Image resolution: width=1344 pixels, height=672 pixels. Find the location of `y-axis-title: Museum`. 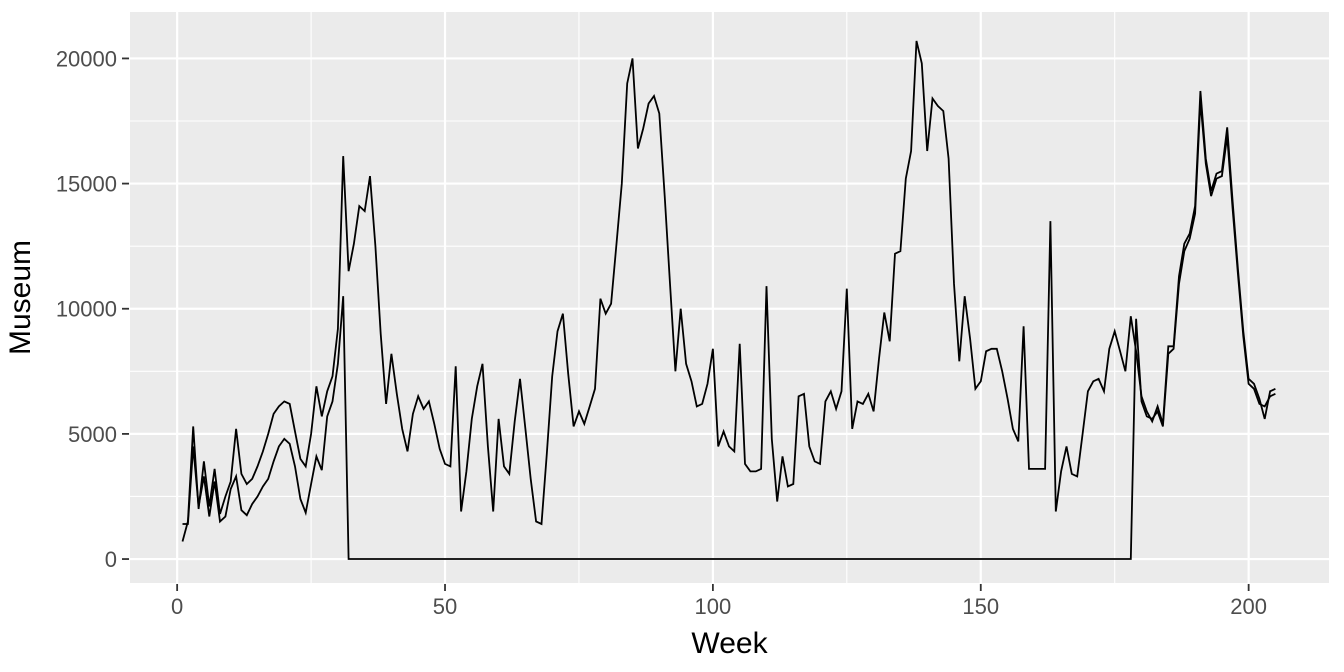

y-axis-title: Museum is located at coordinates (20, 297).